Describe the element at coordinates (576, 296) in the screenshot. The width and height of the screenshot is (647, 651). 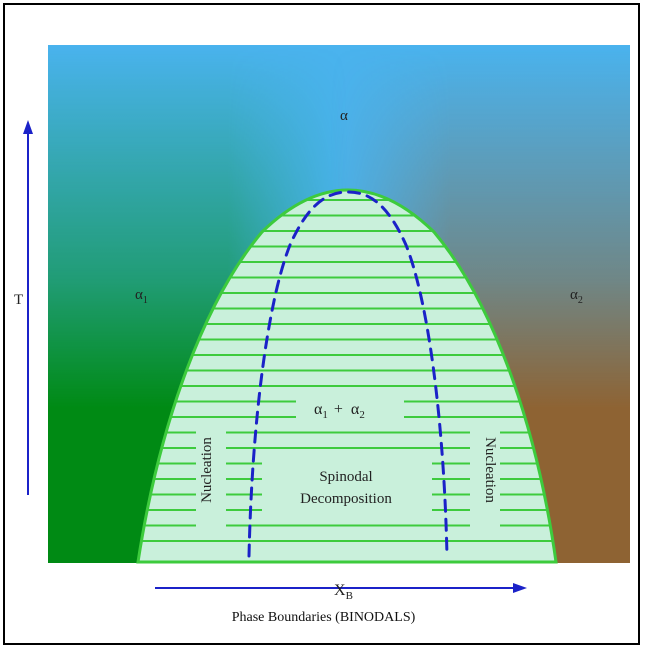
I see `alpha2-label: α2` at that location.